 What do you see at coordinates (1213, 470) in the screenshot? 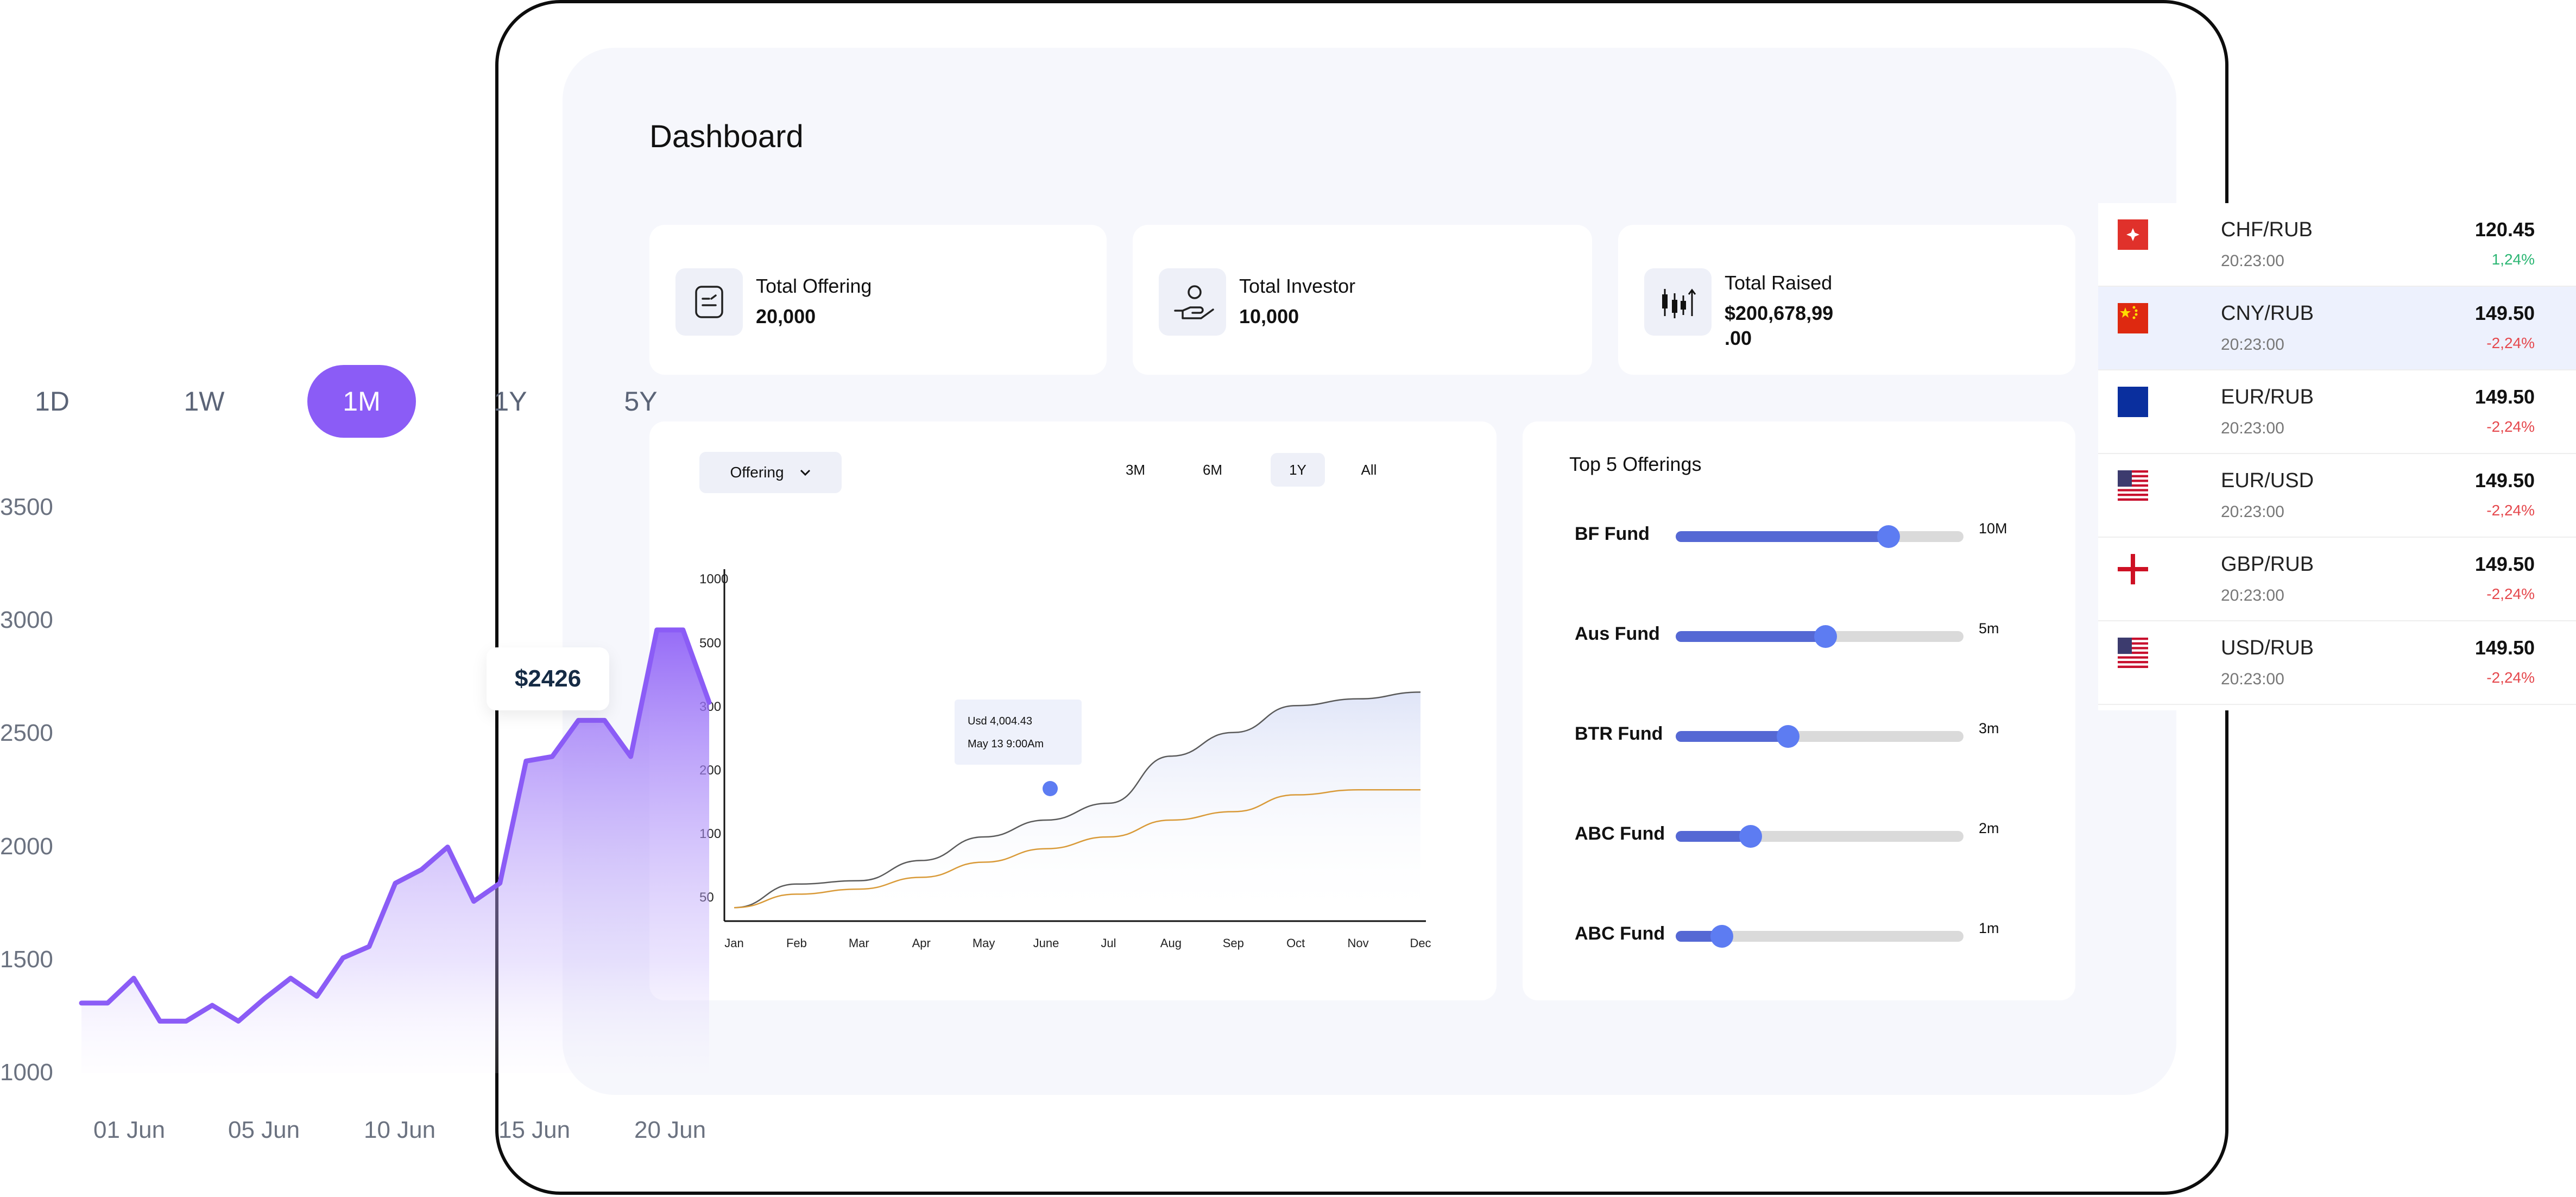
I see `tab-6m: 6M` at bounding box center [1213, 470].